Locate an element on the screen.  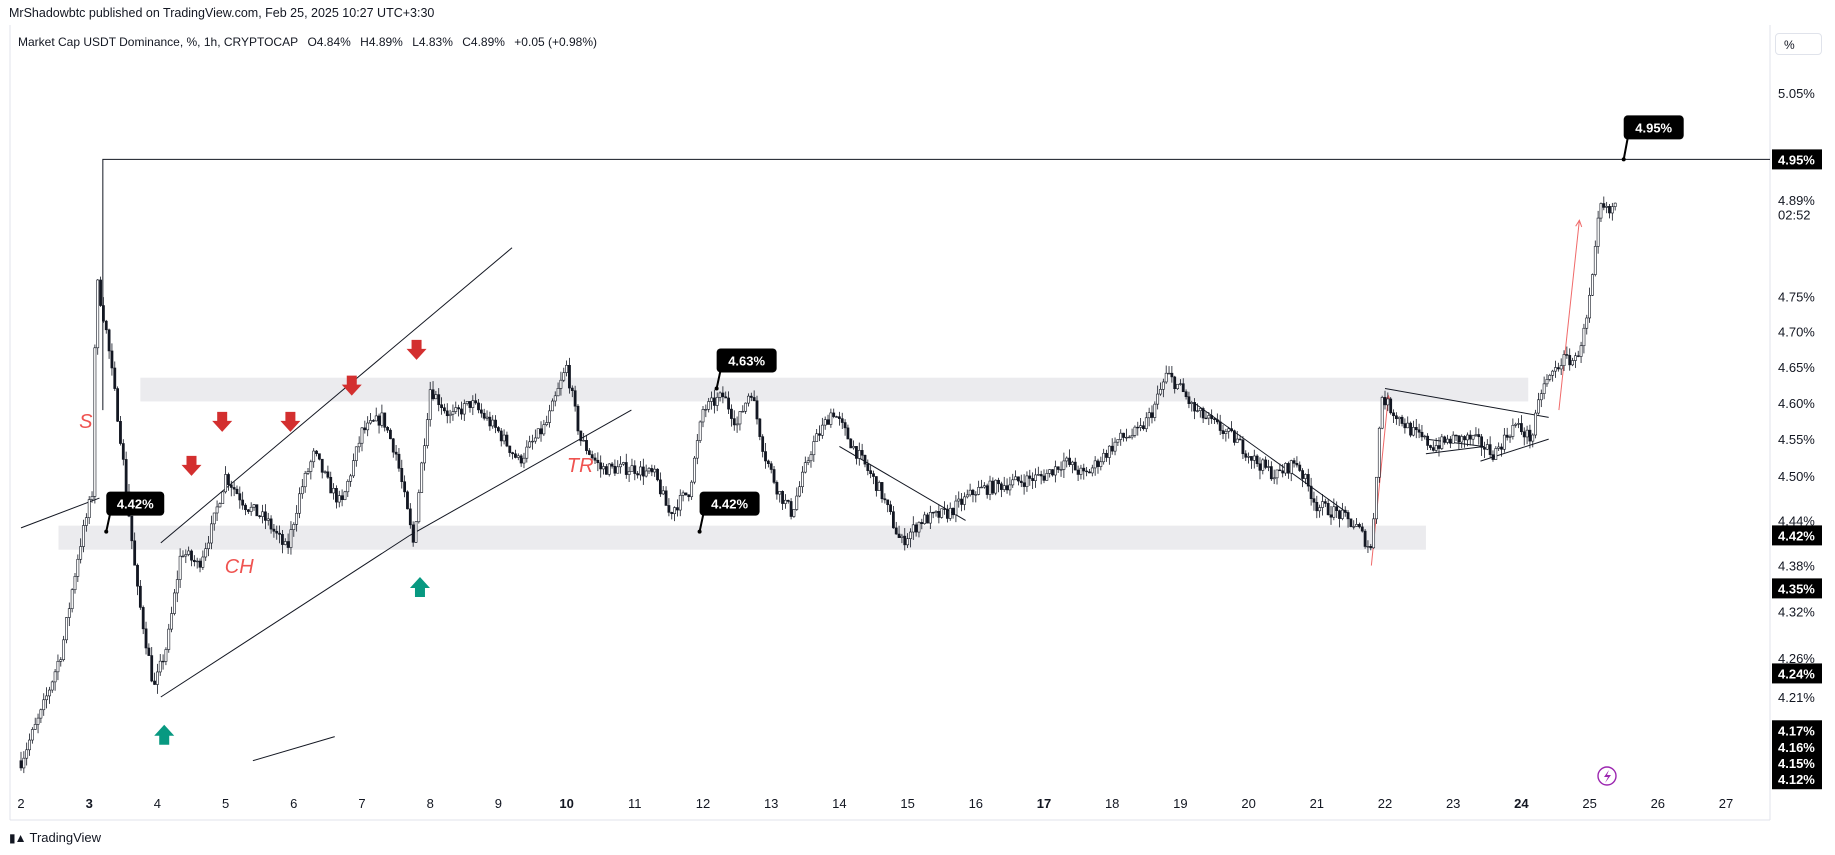
date-tick: 4 is located at coordinates (157, 803).